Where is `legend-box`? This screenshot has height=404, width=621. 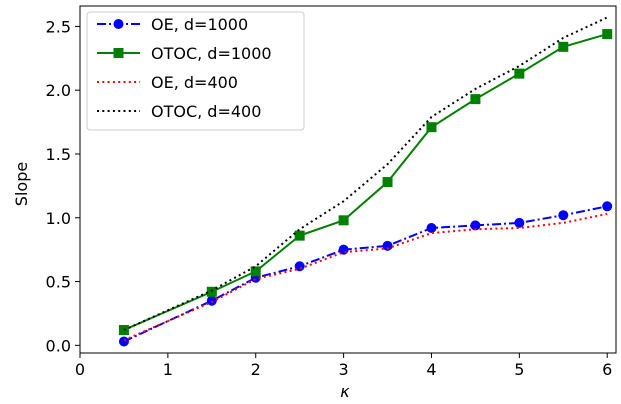 legend-box is located at coordinates (195, 71).